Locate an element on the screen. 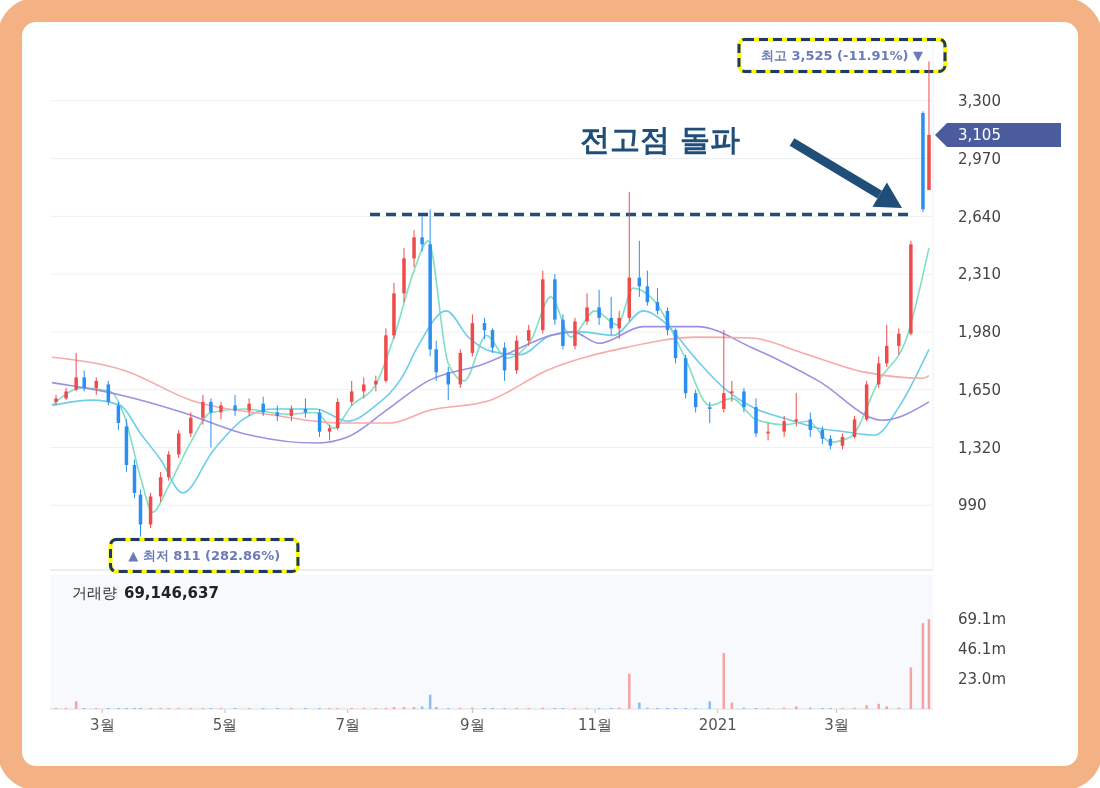 This screenshot has width=1100, height=788. annotation: 69,146,637 is located at coordinates (171, 593).